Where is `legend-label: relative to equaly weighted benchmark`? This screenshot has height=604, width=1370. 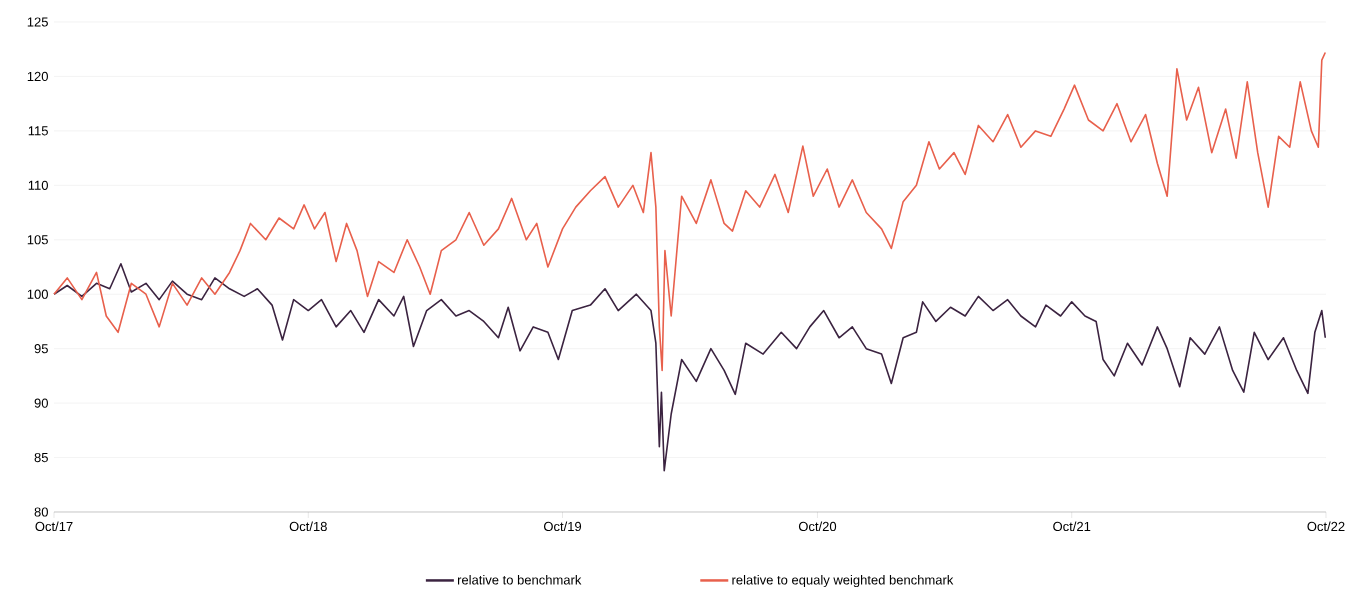
legend-label: relative to equaly weighted benchmark is located at coordinates (843, 581).